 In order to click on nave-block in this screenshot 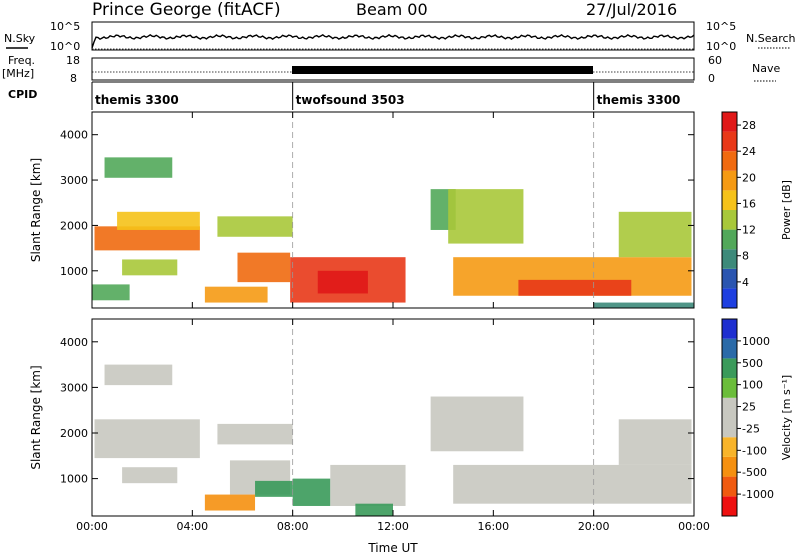, I will do `click(442, 70)`.